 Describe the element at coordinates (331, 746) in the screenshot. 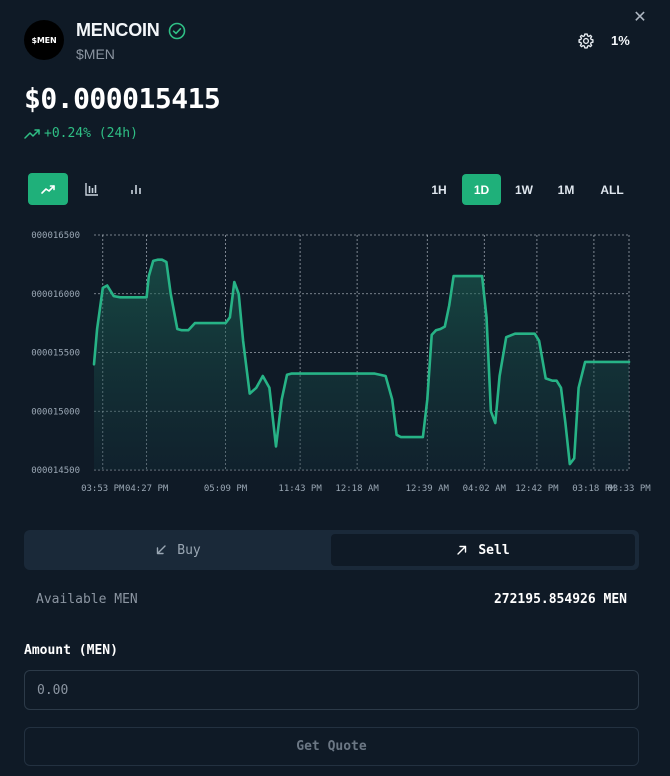

I see `get-quote-button: Get Quote` at that location.